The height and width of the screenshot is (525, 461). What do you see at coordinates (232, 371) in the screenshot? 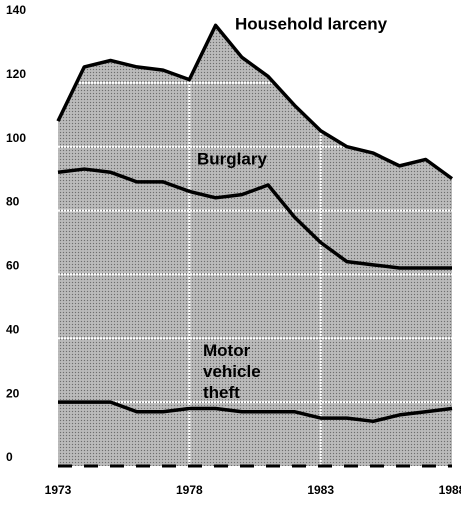
I see `series-label: Motor vehicle theft` at bounding box center [232, 371].